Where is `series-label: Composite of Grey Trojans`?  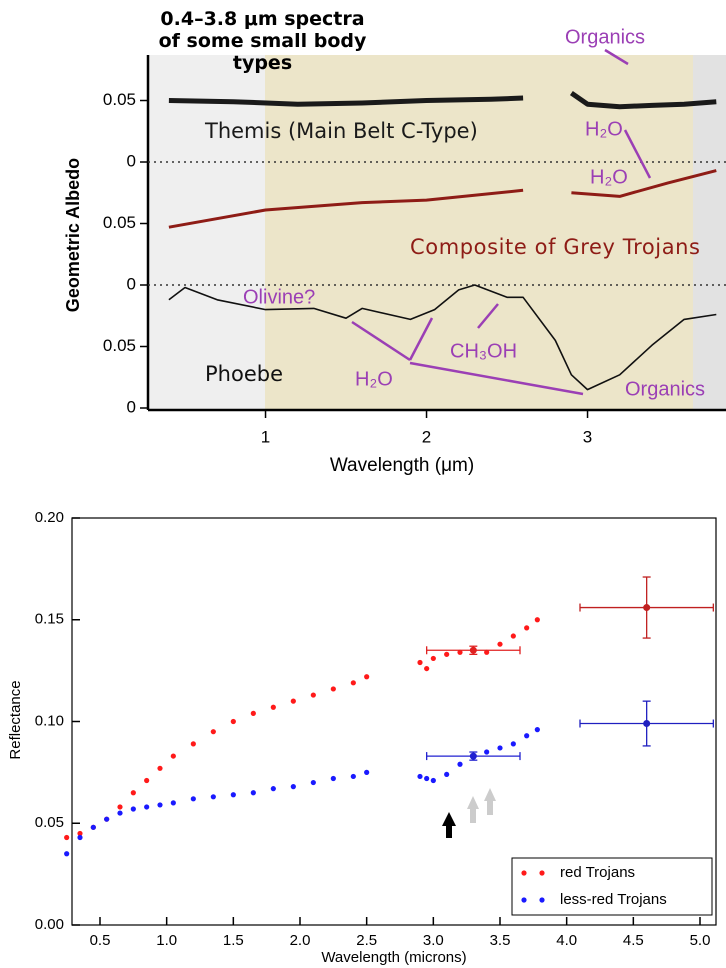
series-label: Composite of Grey Trojans is located at coordinates (555, 247).